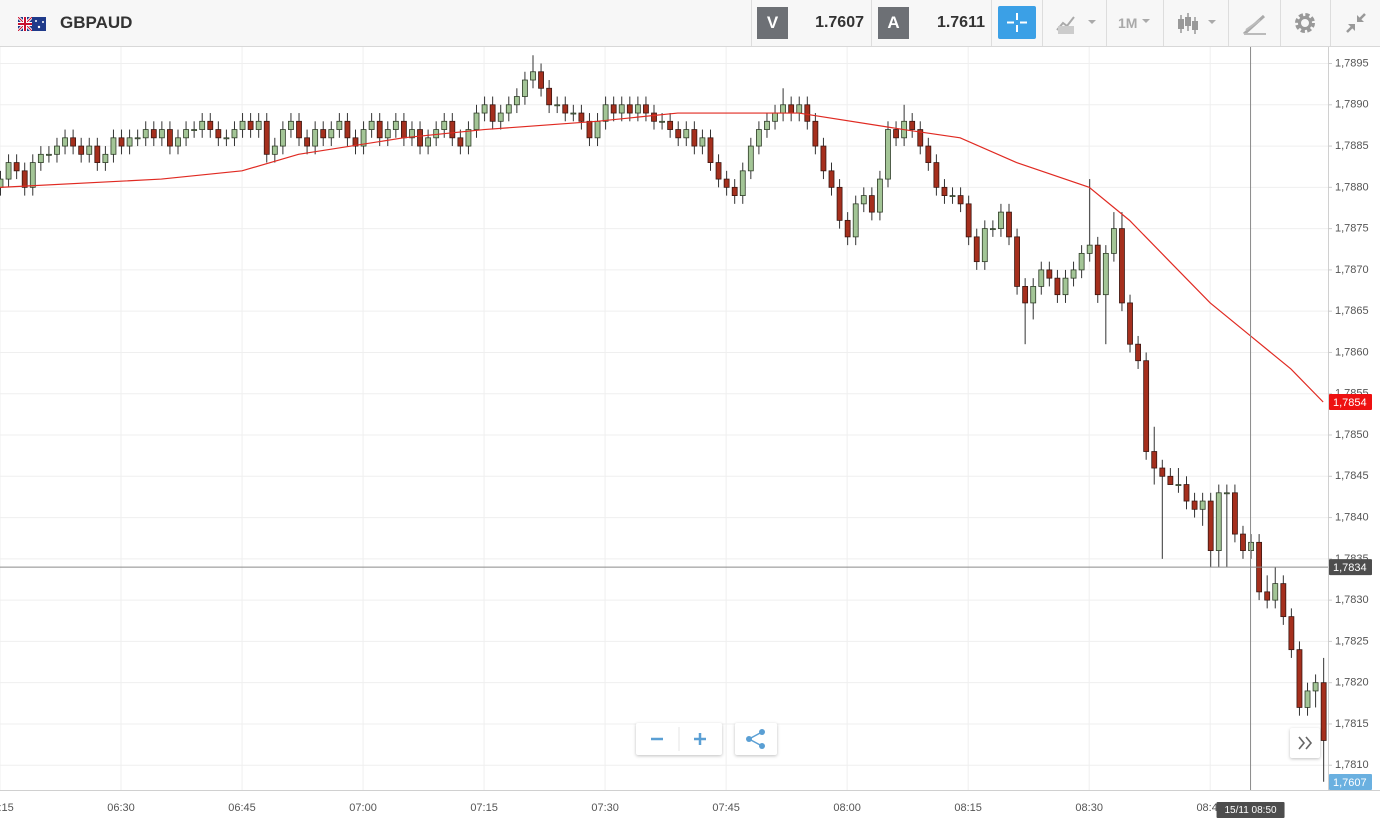 The image size is (1380, 824). I want to click on share-button, so click(756, 739).